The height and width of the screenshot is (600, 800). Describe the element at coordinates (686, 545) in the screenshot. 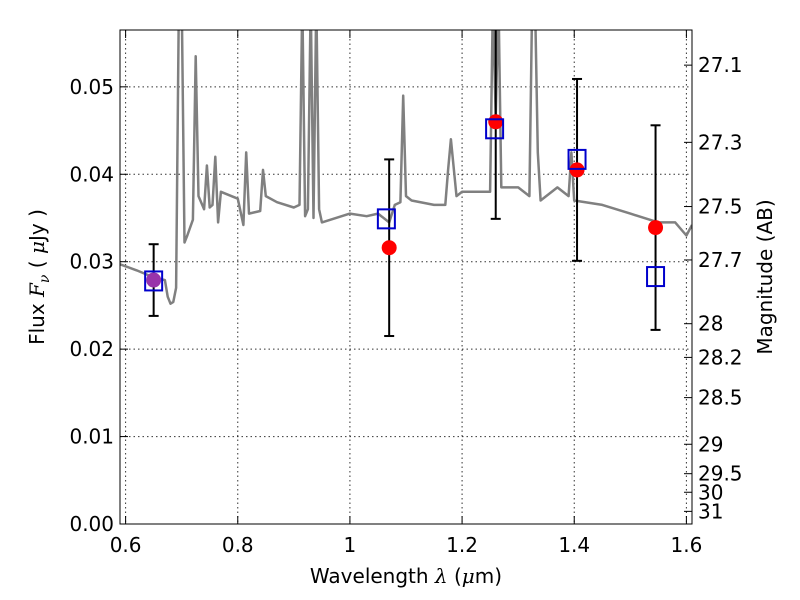

I see `x-tick-label: 1.6` at that location.